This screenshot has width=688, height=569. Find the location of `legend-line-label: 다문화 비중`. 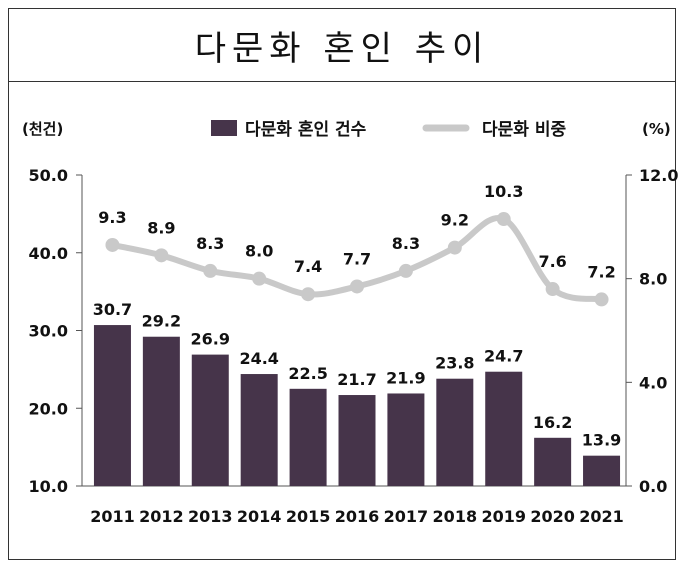

legend-line-label: 다문화 비중 is located at coordinates (524, 130).